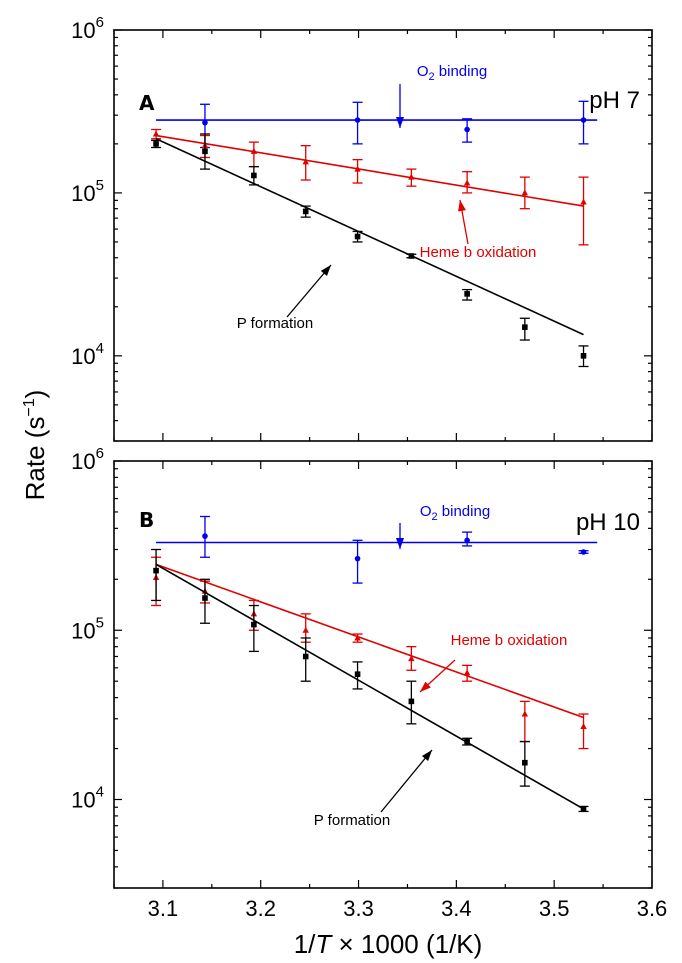 The image size is (682, 963). Describe the element at coordinates (456, 908) in the screenshot. I see `x-tick-label: 3.4` at that location.